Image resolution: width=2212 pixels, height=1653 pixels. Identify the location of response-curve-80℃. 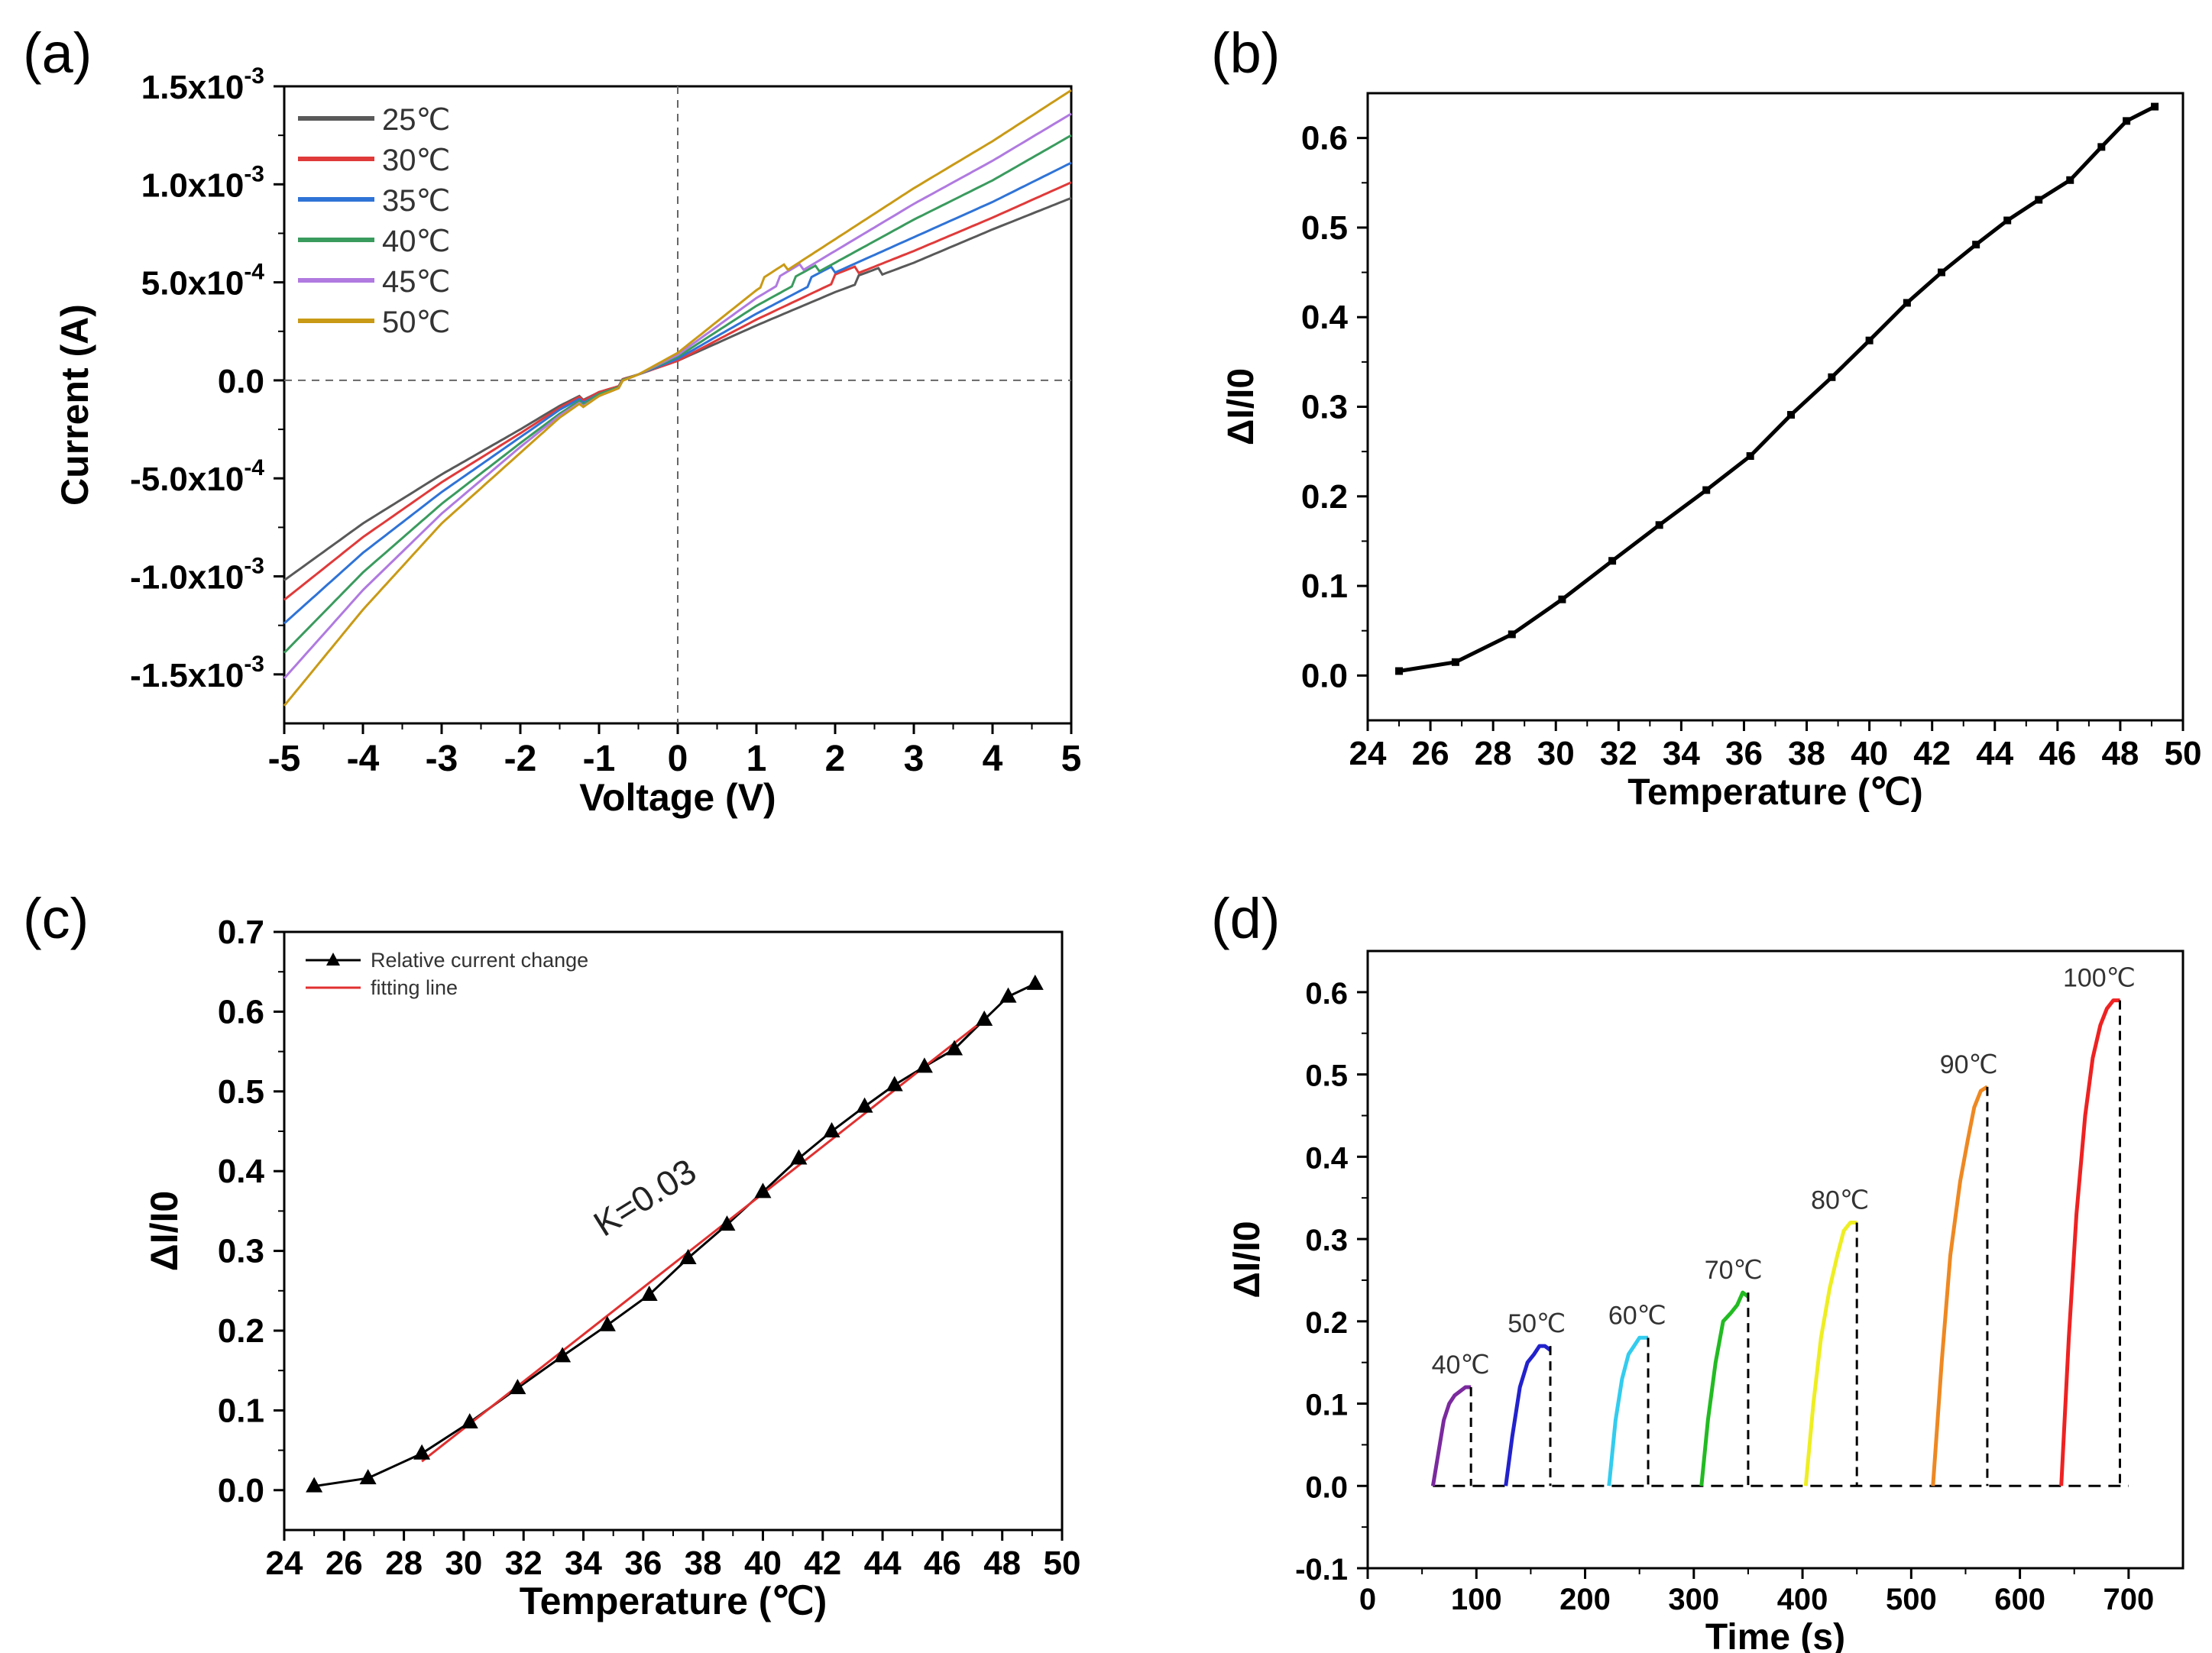
(1830, 1353).